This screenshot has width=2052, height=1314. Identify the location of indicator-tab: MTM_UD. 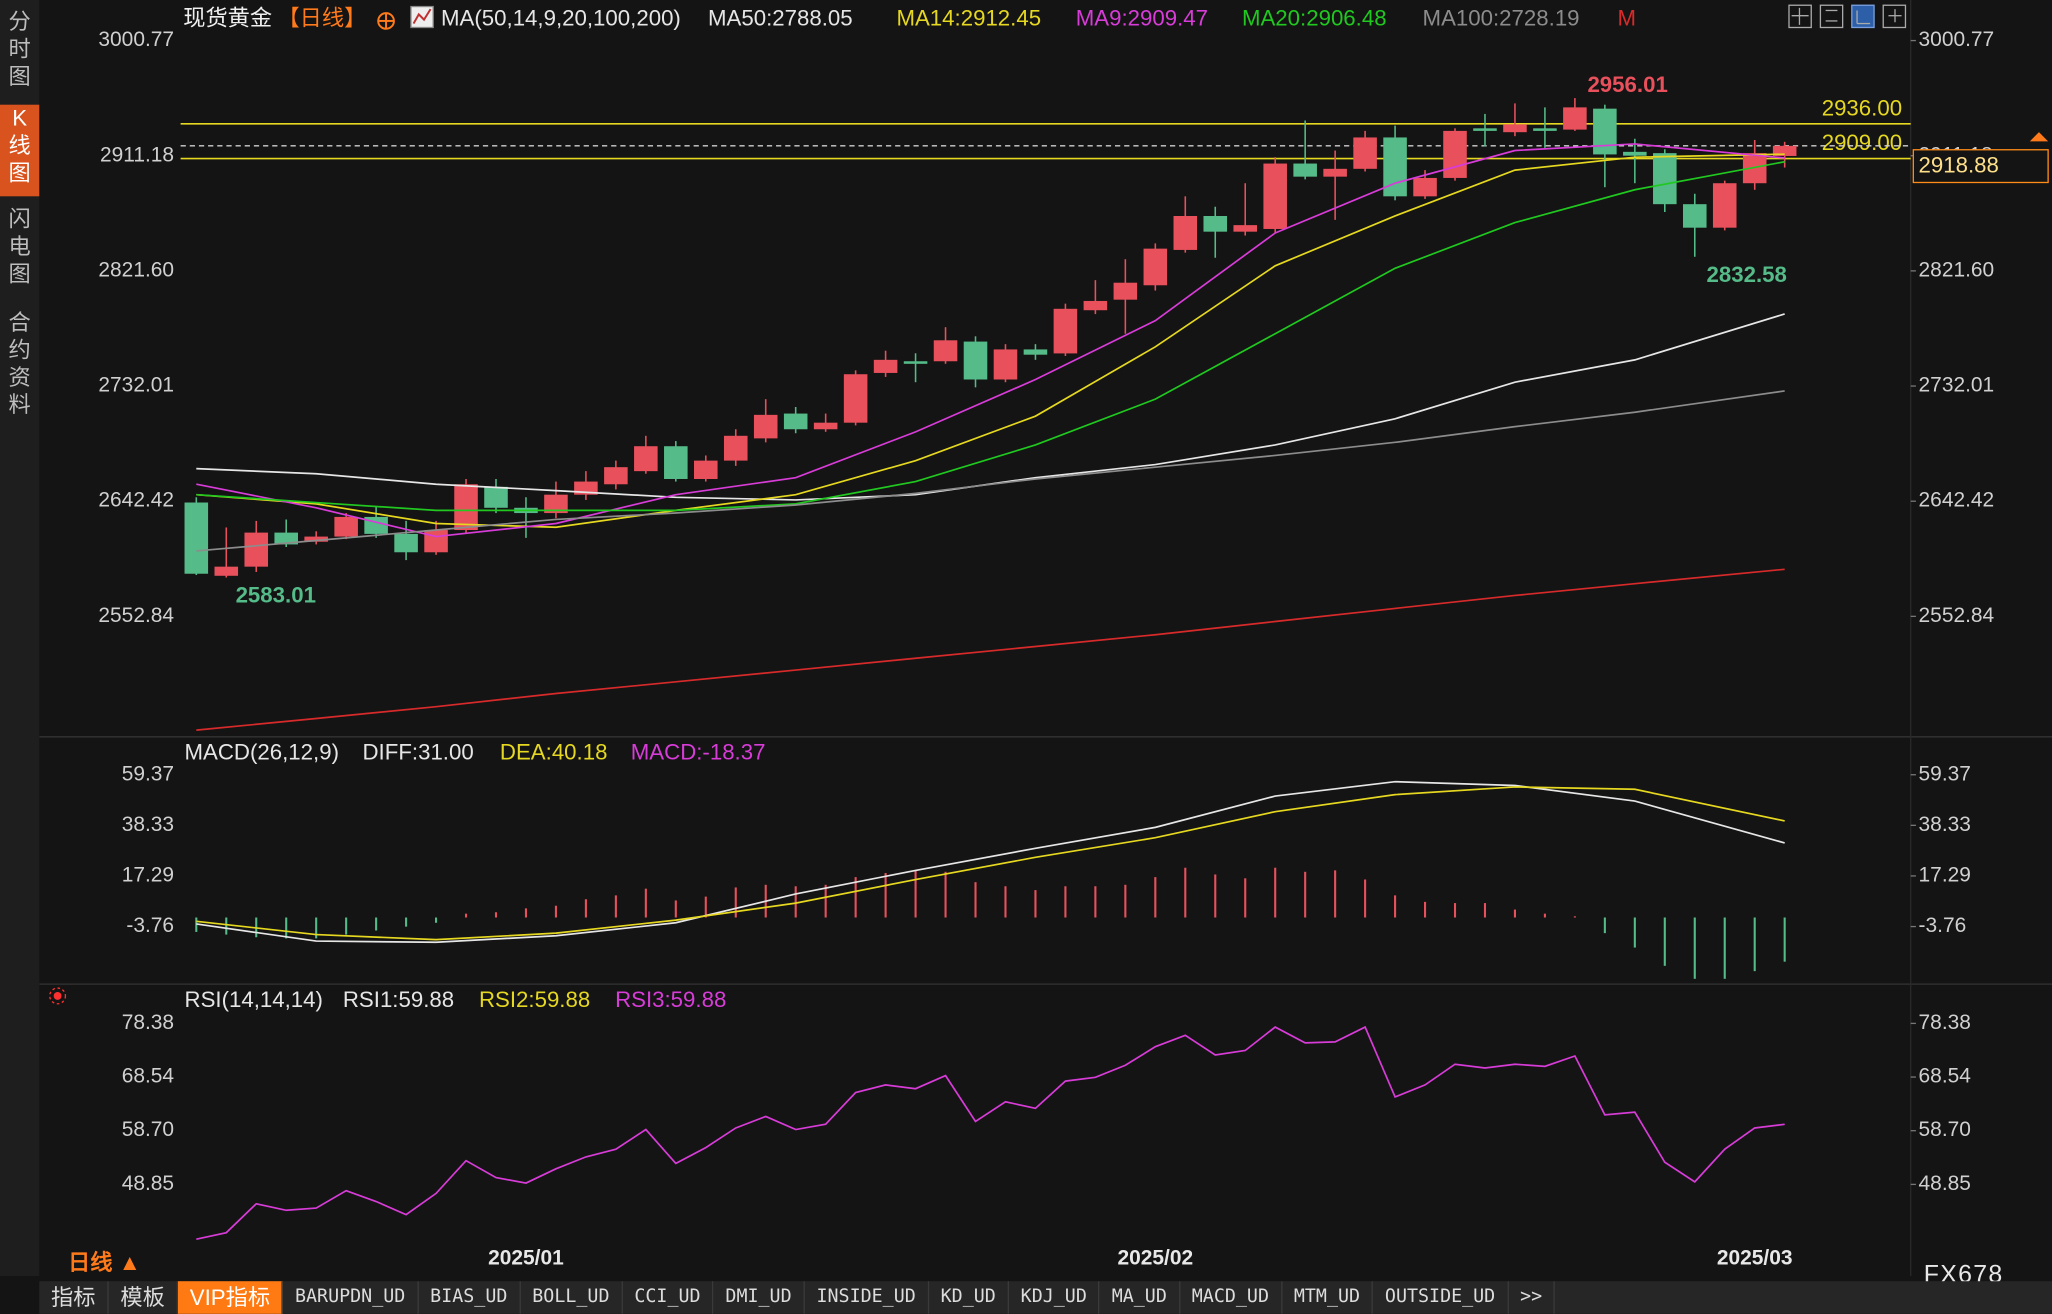
(1328, 1297).